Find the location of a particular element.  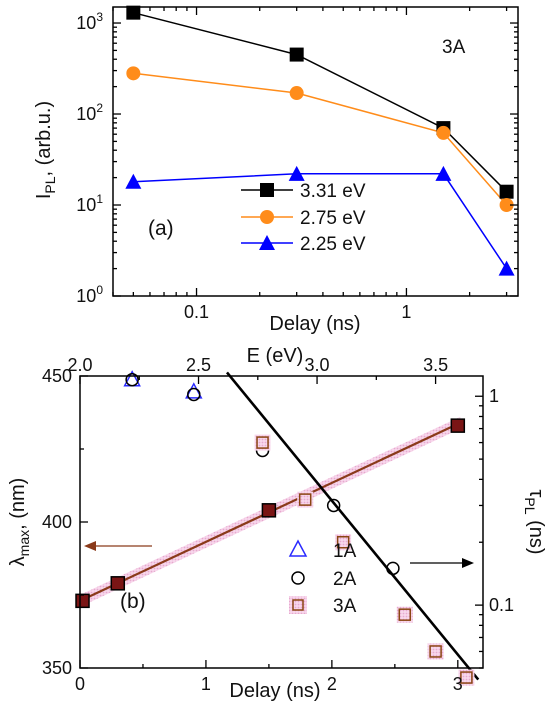

panel-b-y-label-unit: , (nm) is located at coordinates (18, 504).